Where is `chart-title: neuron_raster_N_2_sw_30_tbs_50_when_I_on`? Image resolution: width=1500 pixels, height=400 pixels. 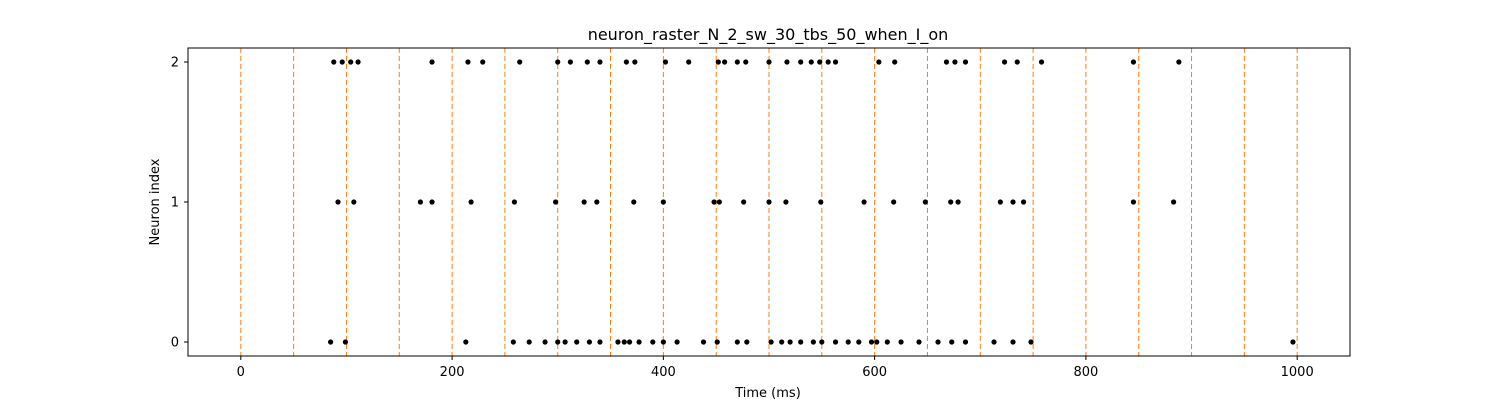 chart-title: neuron_raster_N_2_sw_30_tbs_50_when_I_on is located at coordinates (768, 35).